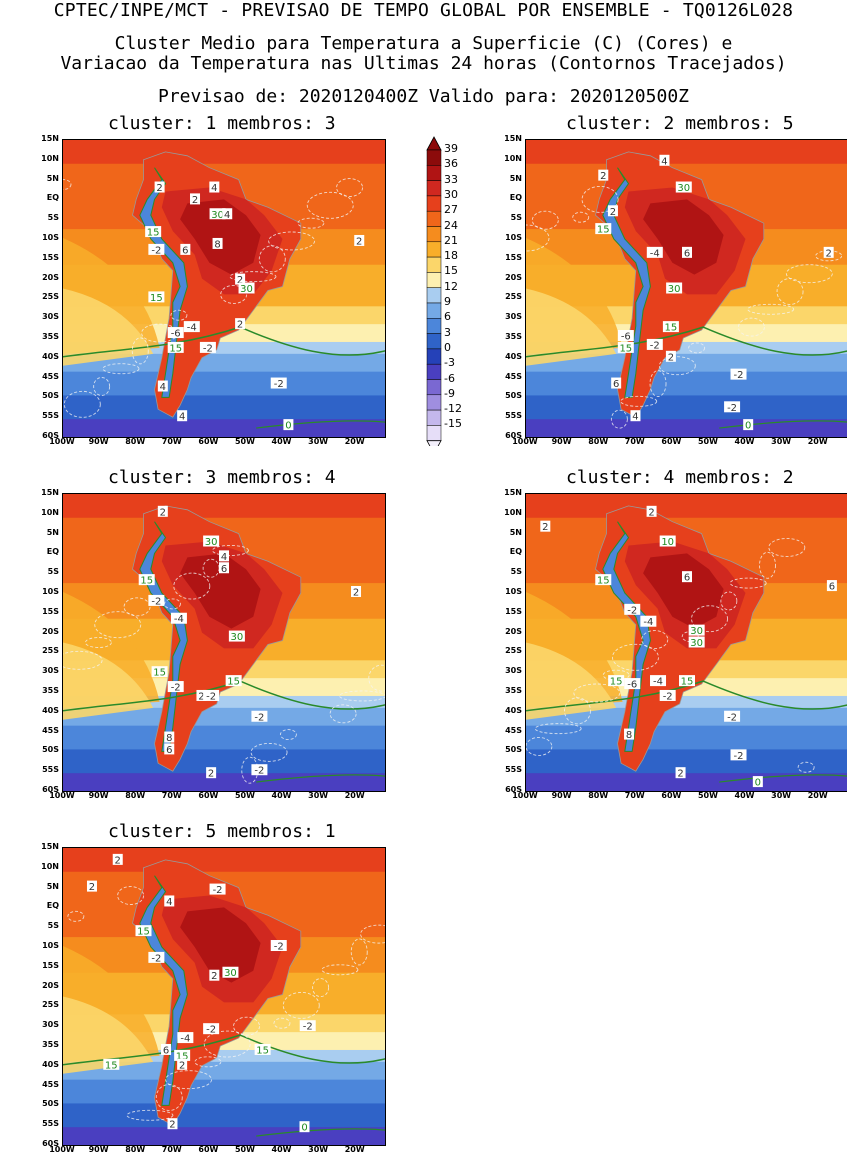 The height and width of the screenshot is (1157, 847). Describe the element at coordinates (50, 1025) in the screenshot. I see `lat-tick-label: 30S` at that location.